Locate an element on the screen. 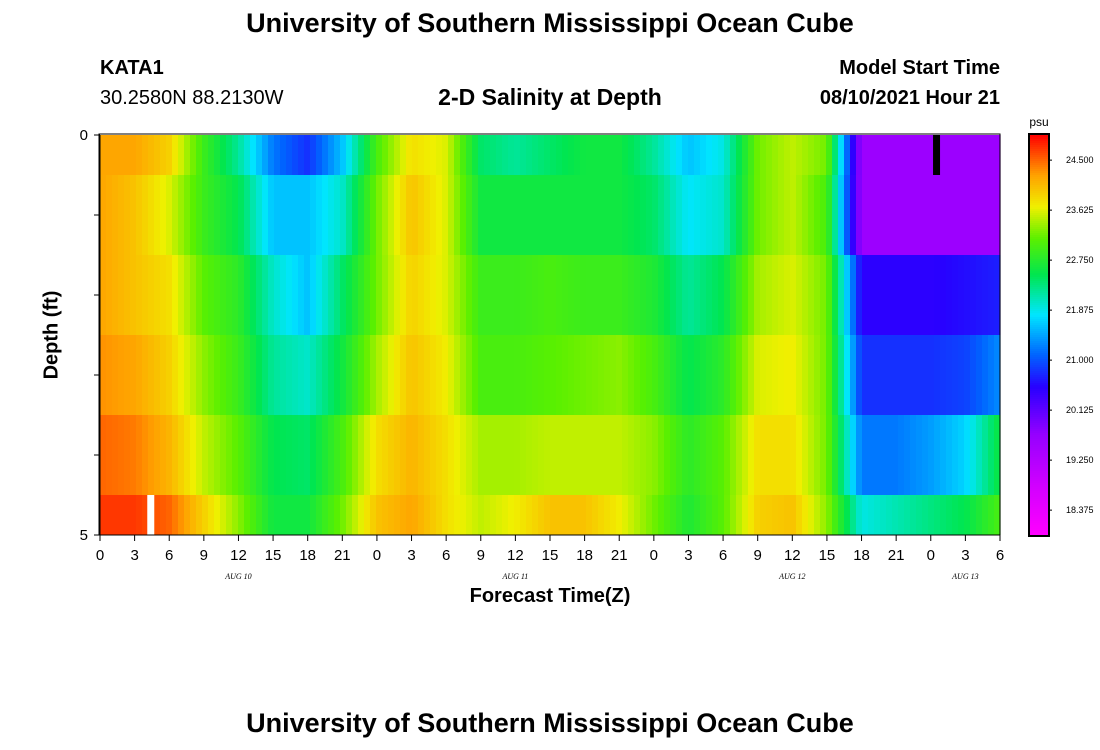  x-date-label: AUG 10 is located at coordinates (237, 576).